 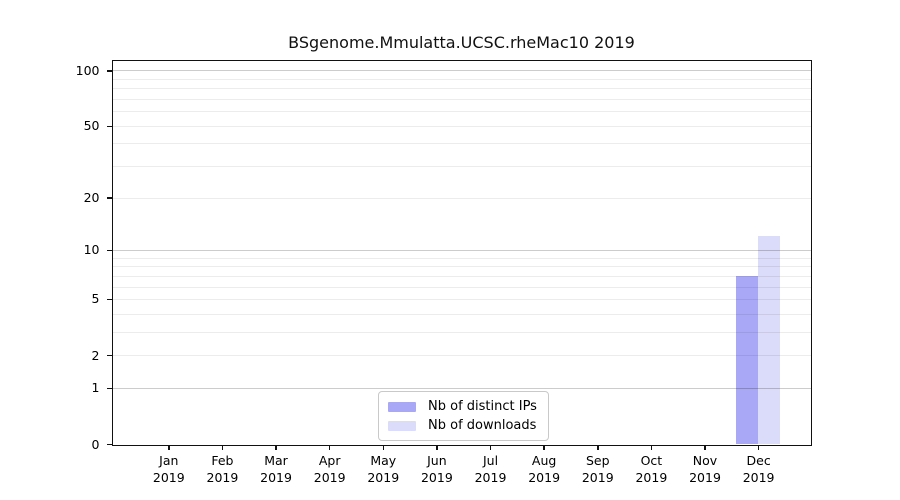 What do you see at coordinates (651, 468) in the screenshot?
I see `x-tick-label: Oct 2019` at bounding box center [651, 468].